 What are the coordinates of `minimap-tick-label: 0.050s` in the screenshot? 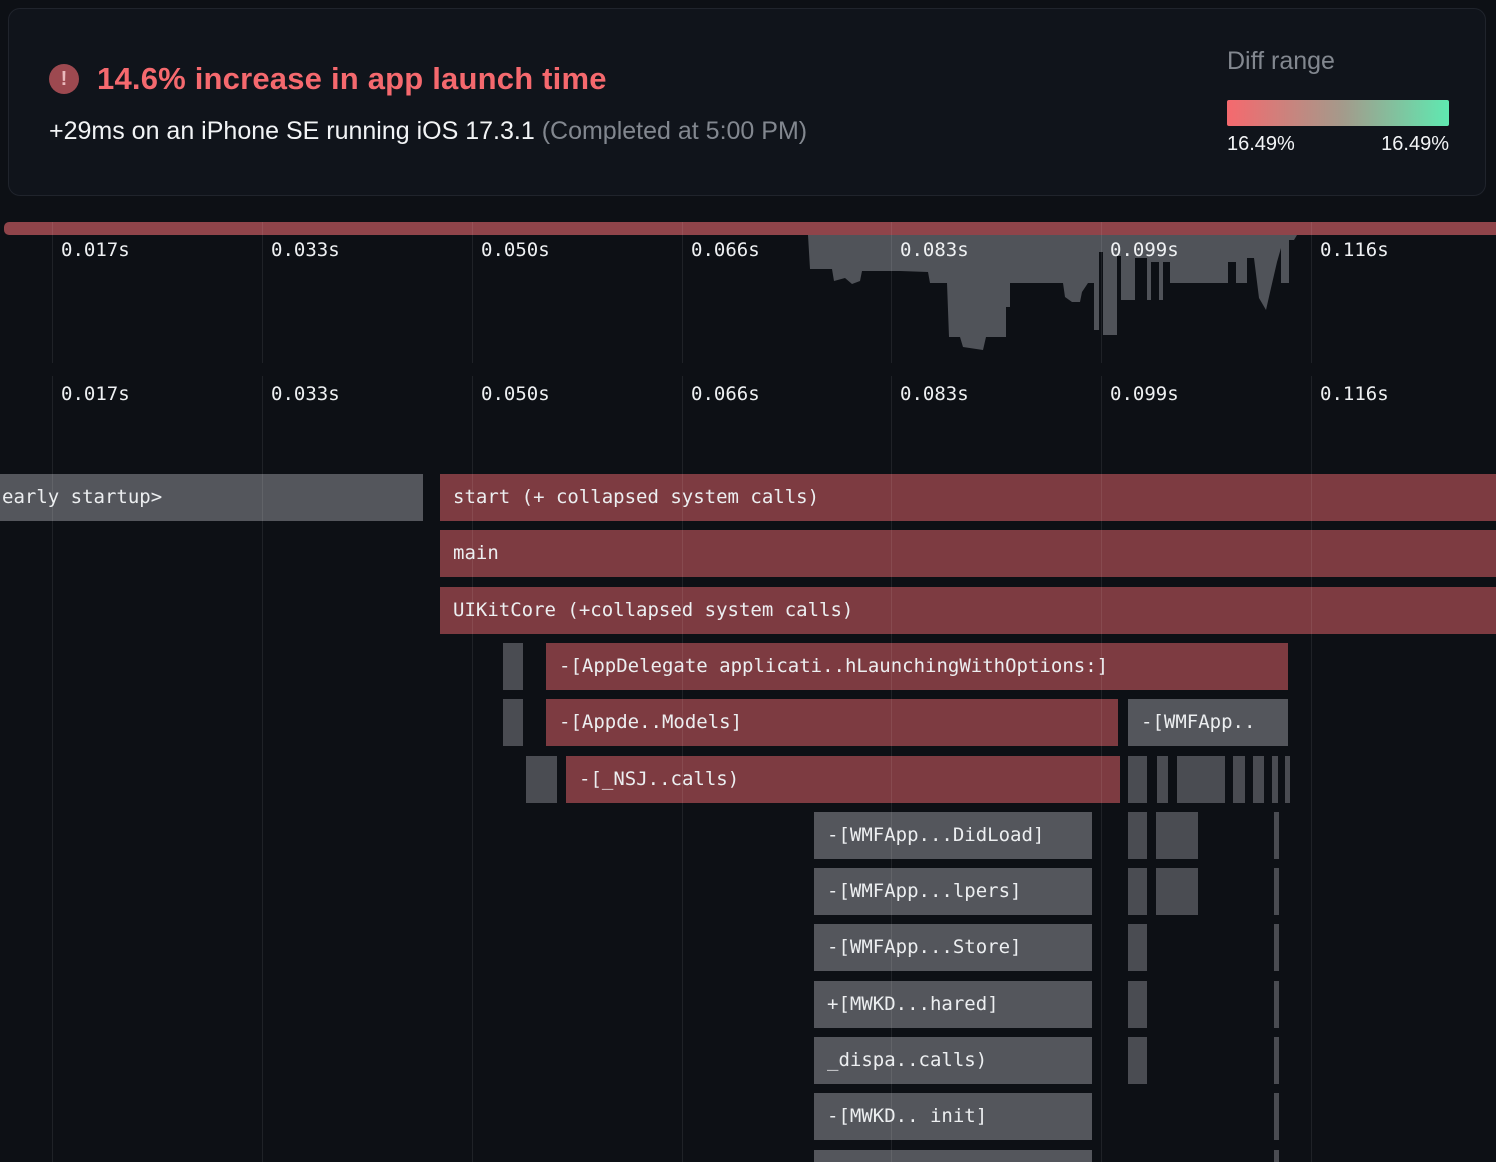 It's located at (515, 250).